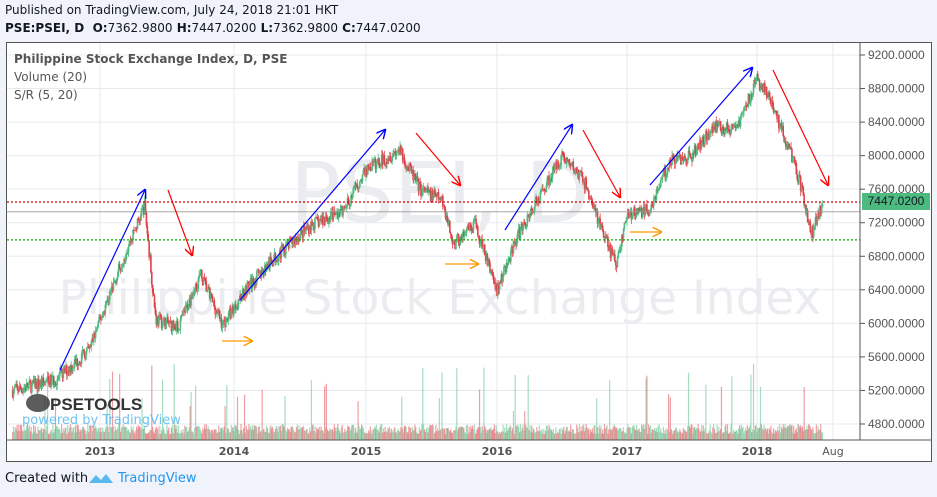 This screenshot has height=497, width=937. I want to click on tradingview-link: TradingView, so click(157, 478).